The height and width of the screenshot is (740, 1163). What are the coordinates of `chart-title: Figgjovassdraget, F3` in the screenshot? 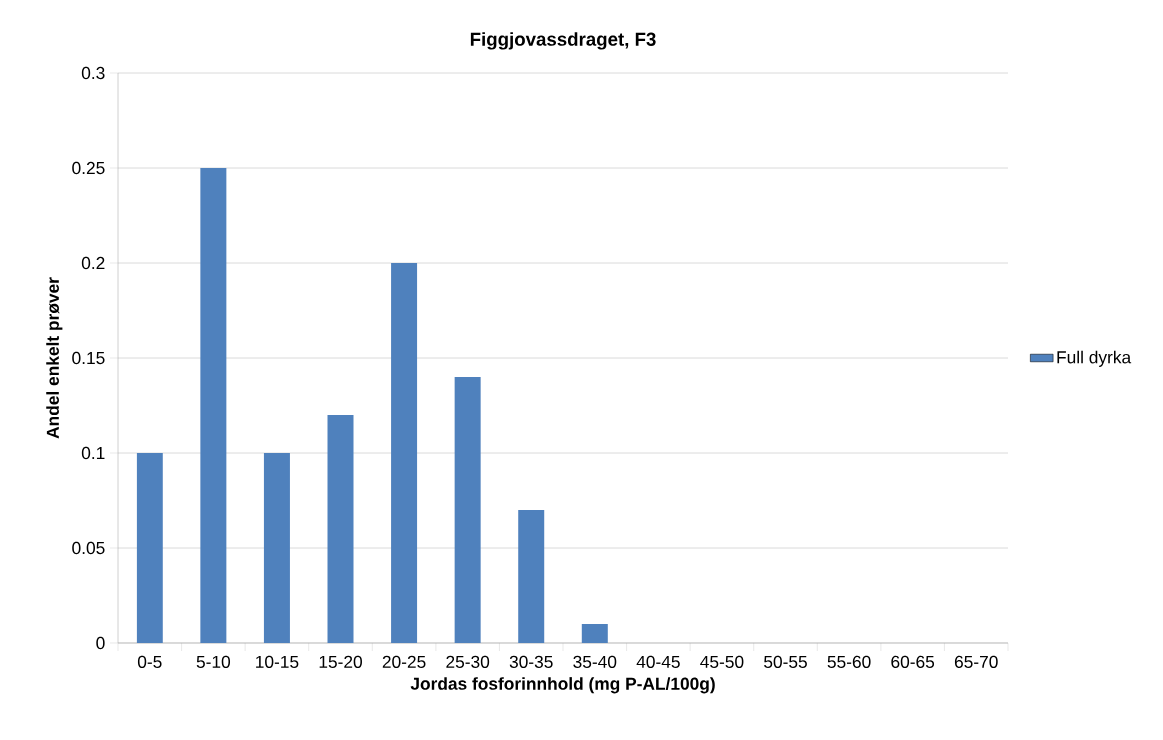 It's located at (563, 41).